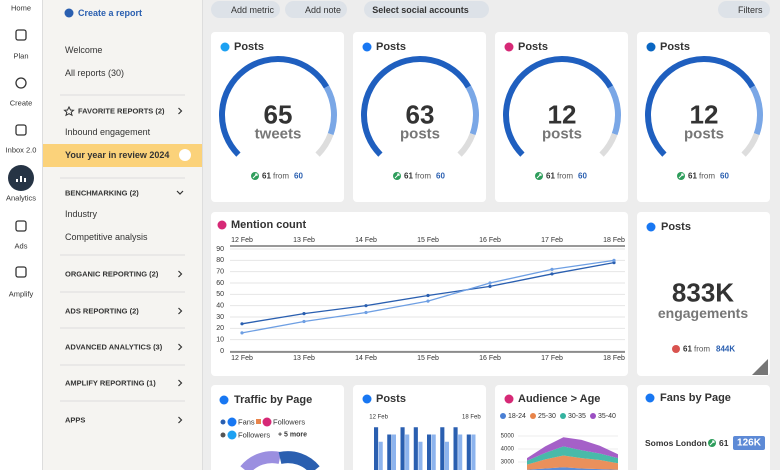 The image size is (780, 470). I want to click on toolbar-label: Select social accounts, so click(420, 10).